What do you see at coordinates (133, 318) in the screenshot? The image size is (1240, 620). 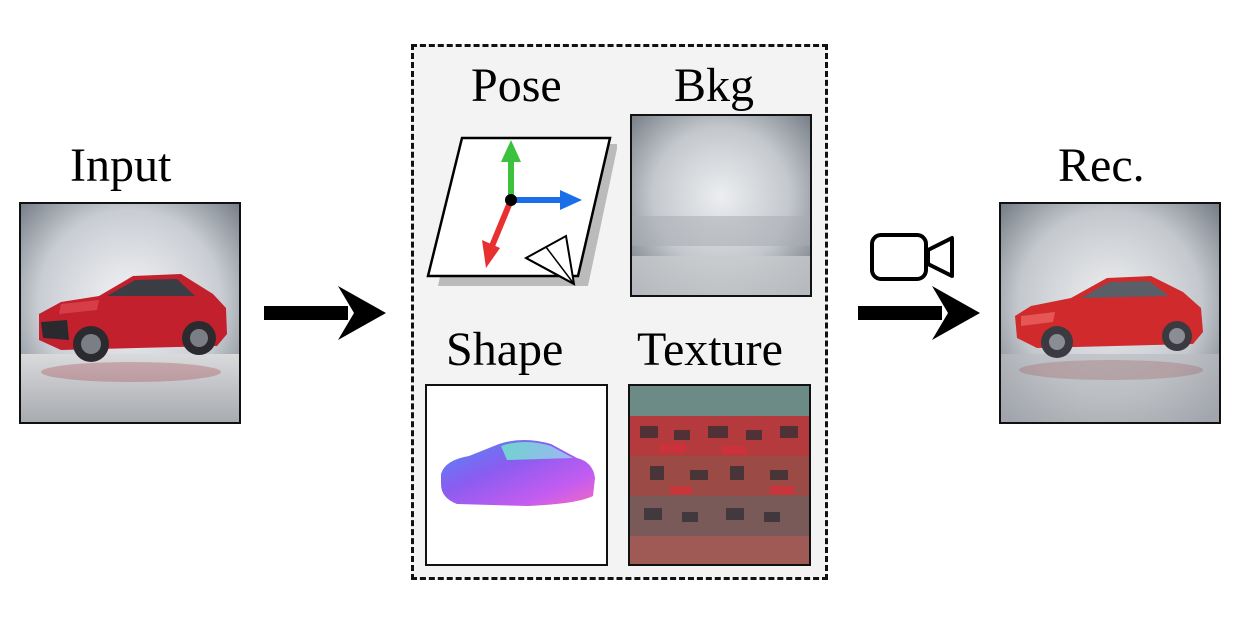 I see `red-car` at bounding box center [133, 318].